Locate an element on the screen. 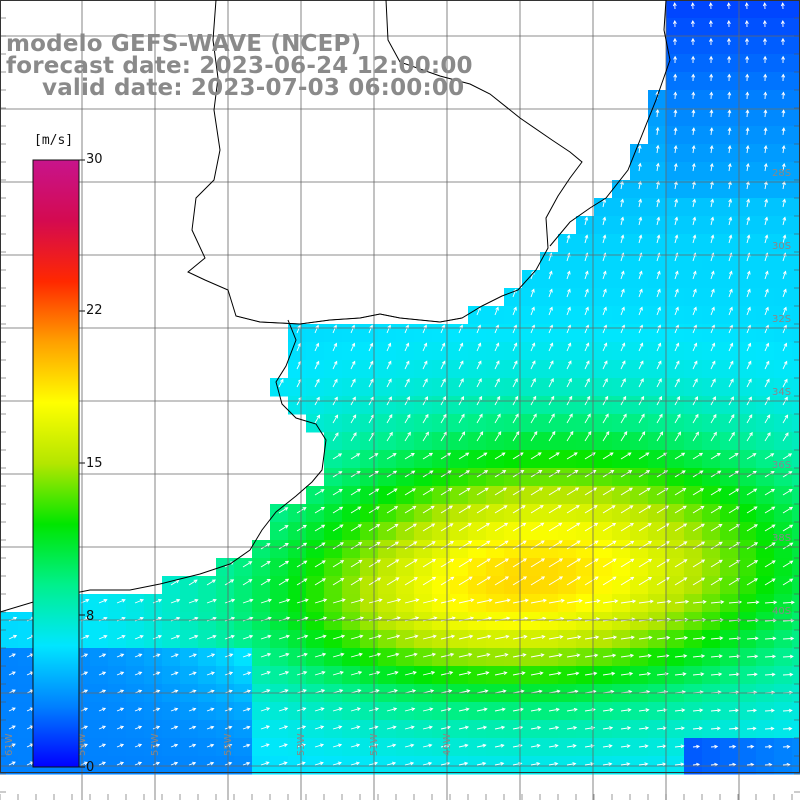 This screenshot has width=800, height=800. lon-label: 51W is located at coordinates (374, 744).